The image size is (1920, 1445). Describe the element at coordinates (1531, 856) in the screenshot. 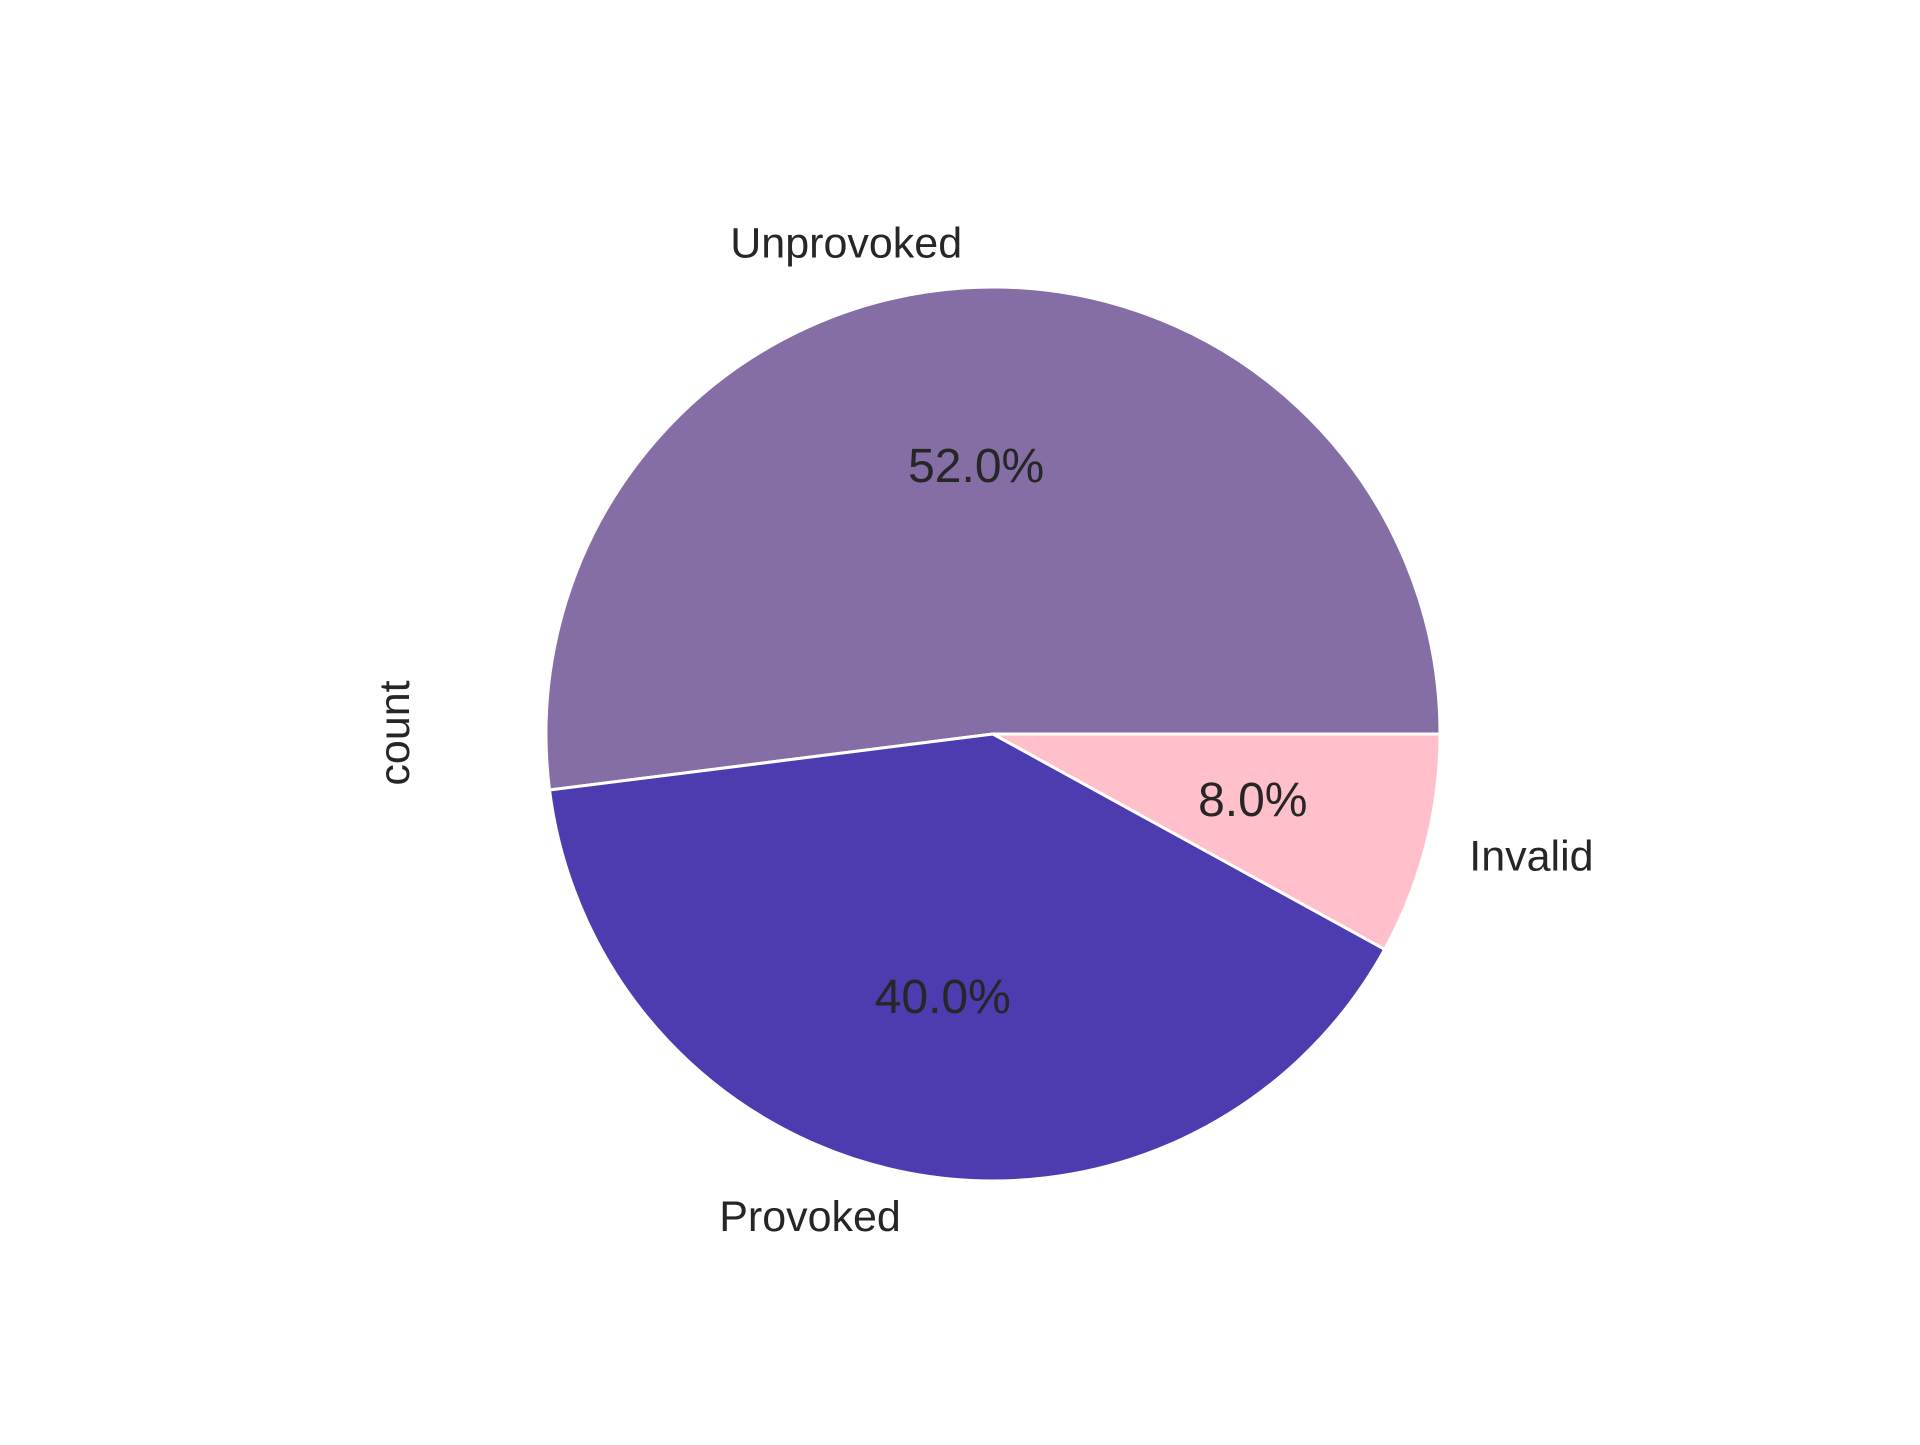

I see `slice-label-invalid: Invalid` at that location.